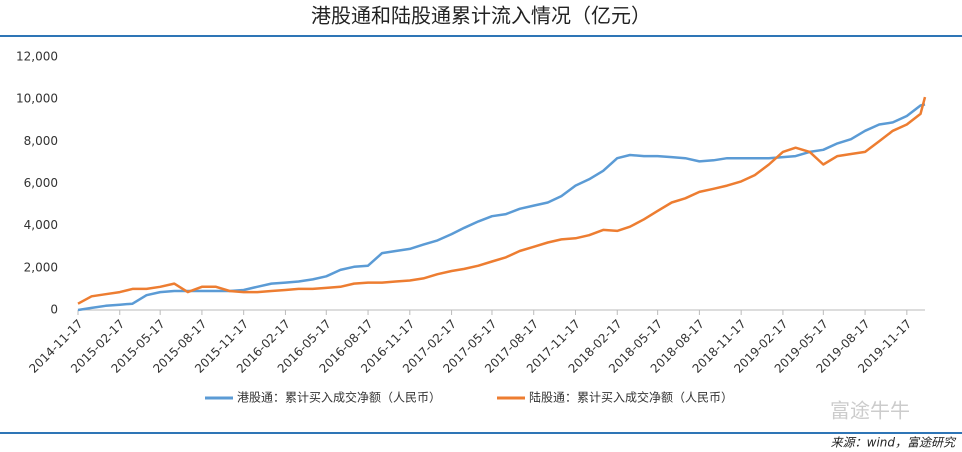 The image size is (962, 452). What do you see at coordinates (37, 99) in the screenshot?
I see `y-tick-label: 10,000` at bounding box center [37, 99].